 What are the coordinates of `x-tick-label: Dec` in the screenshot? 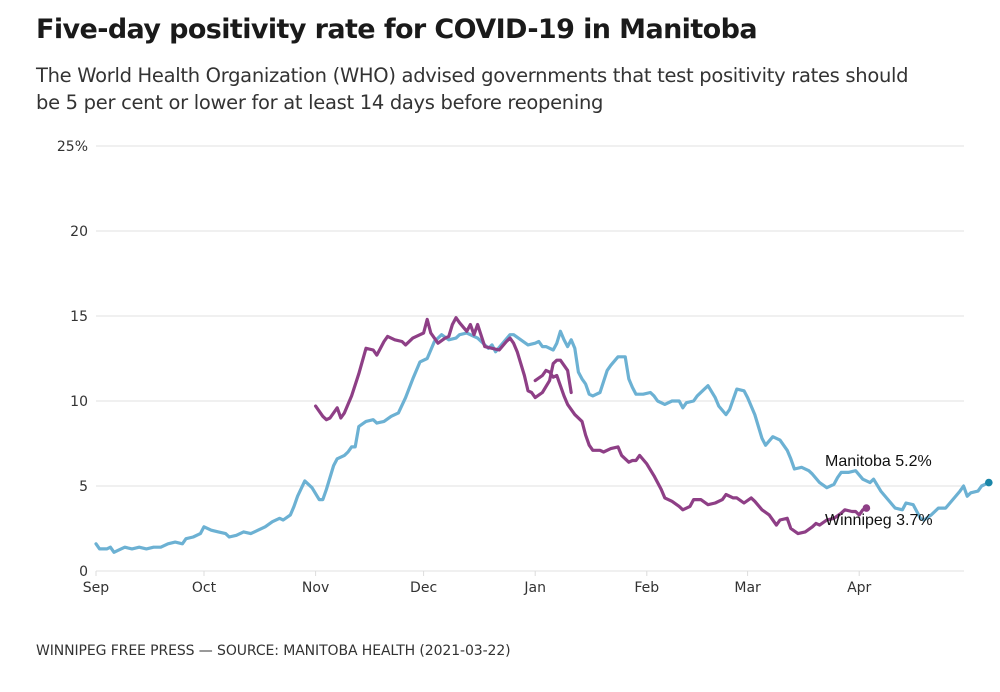 It's located at (423, 588).